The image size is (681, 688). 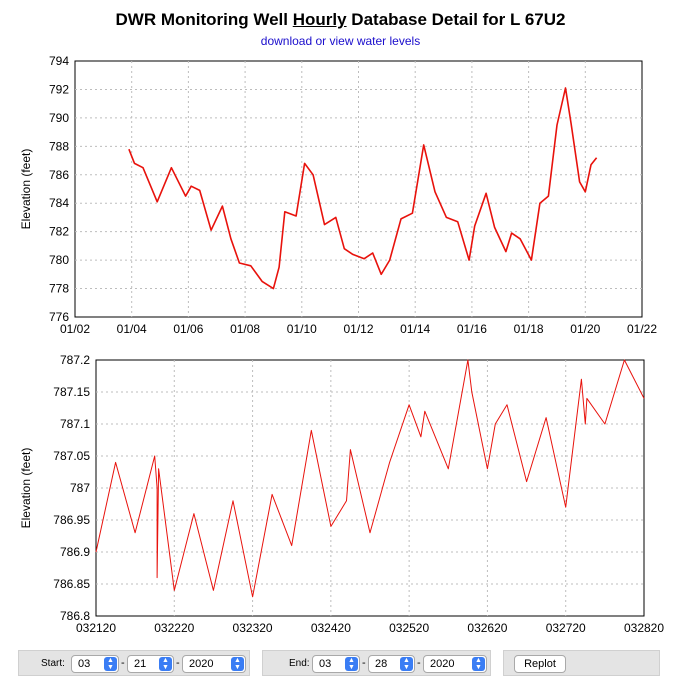 I want to click on x-tick-label: 01/14, so click(x=415, y=329).